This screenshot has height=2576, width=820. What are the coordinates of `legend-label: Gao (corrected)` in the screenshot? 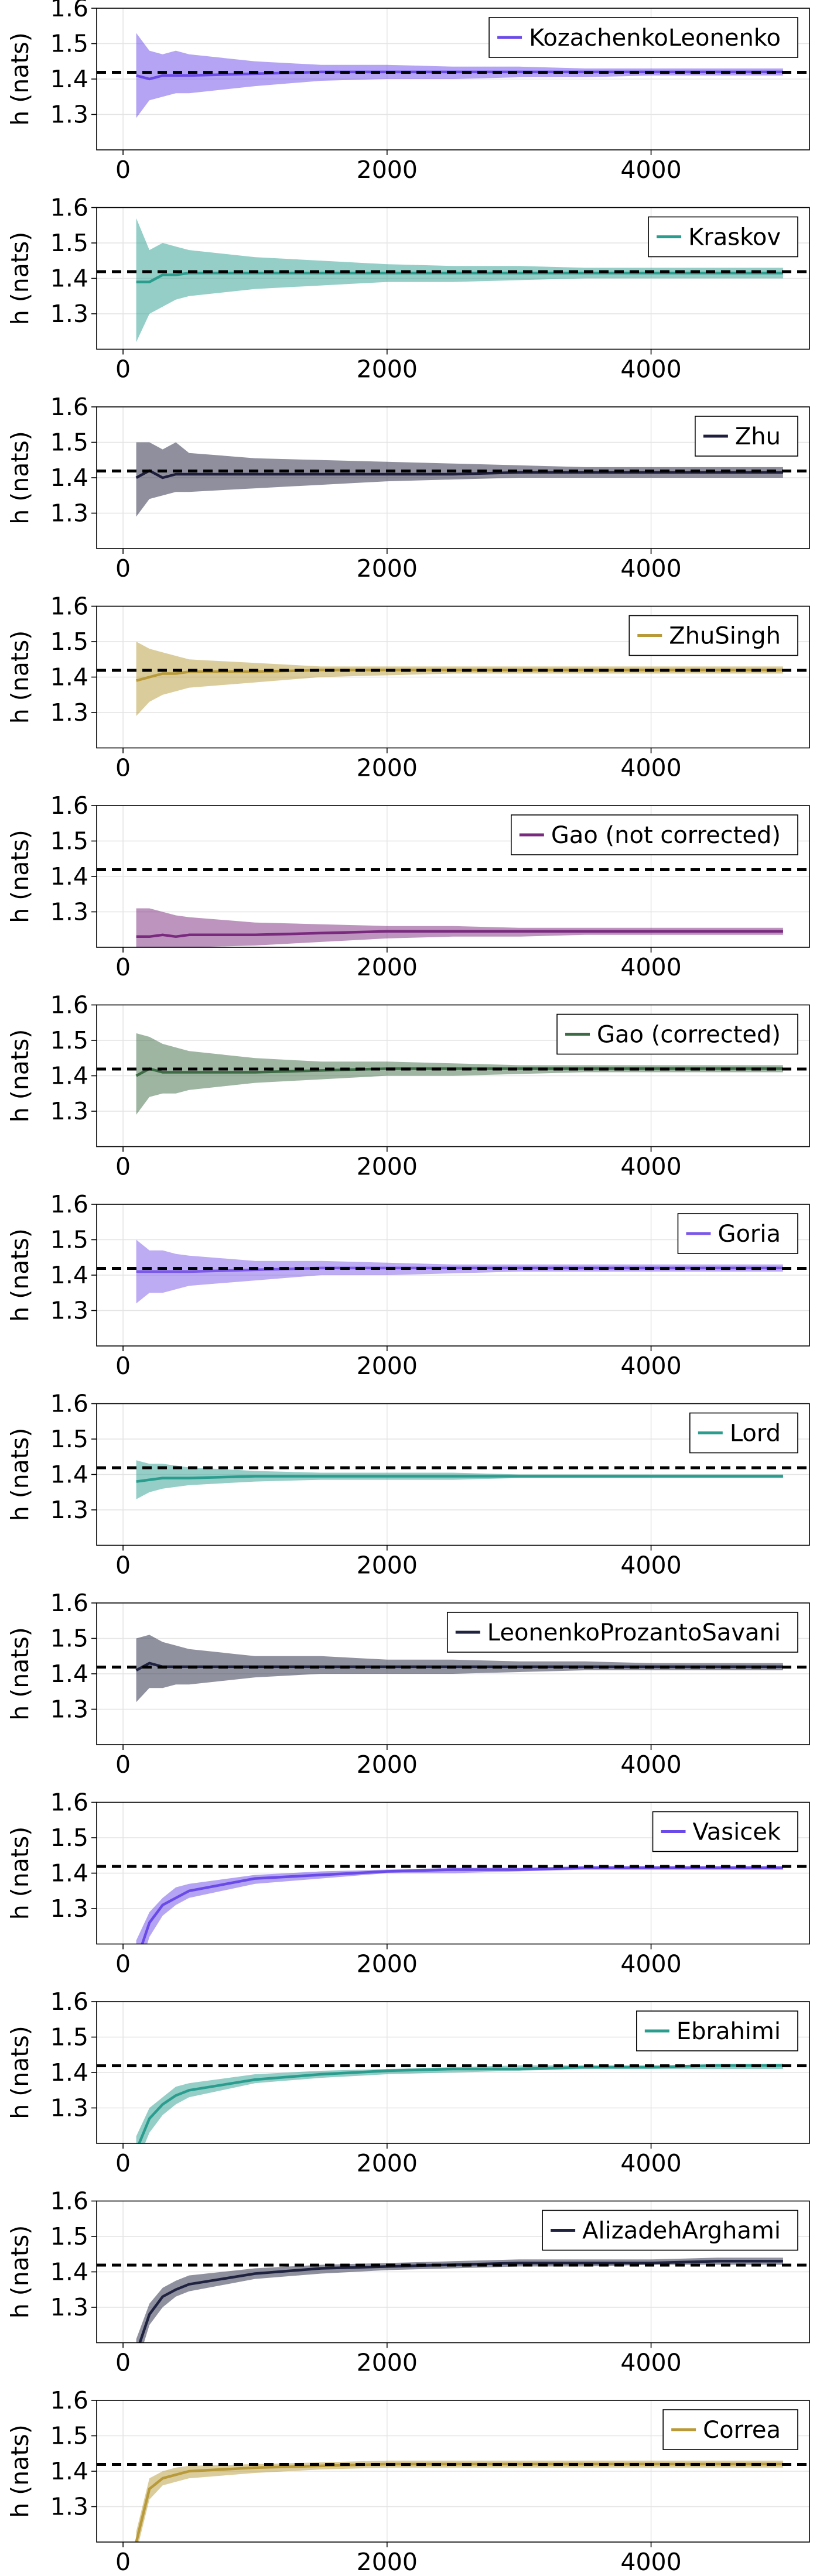 It's located at (689, 1035).